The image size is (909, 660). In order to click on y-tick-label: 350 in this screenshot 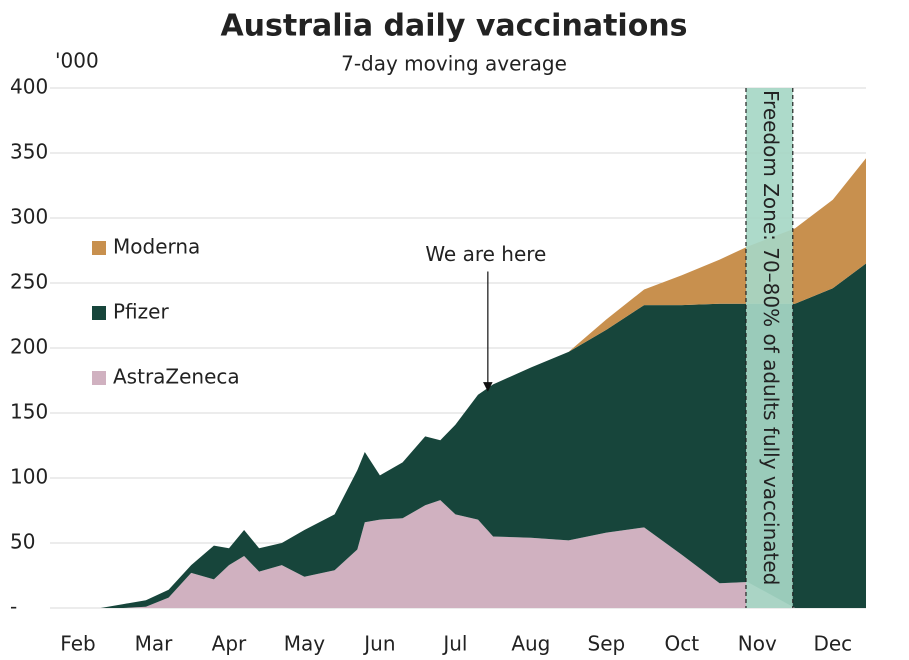, I will do `click(29, 152)`.